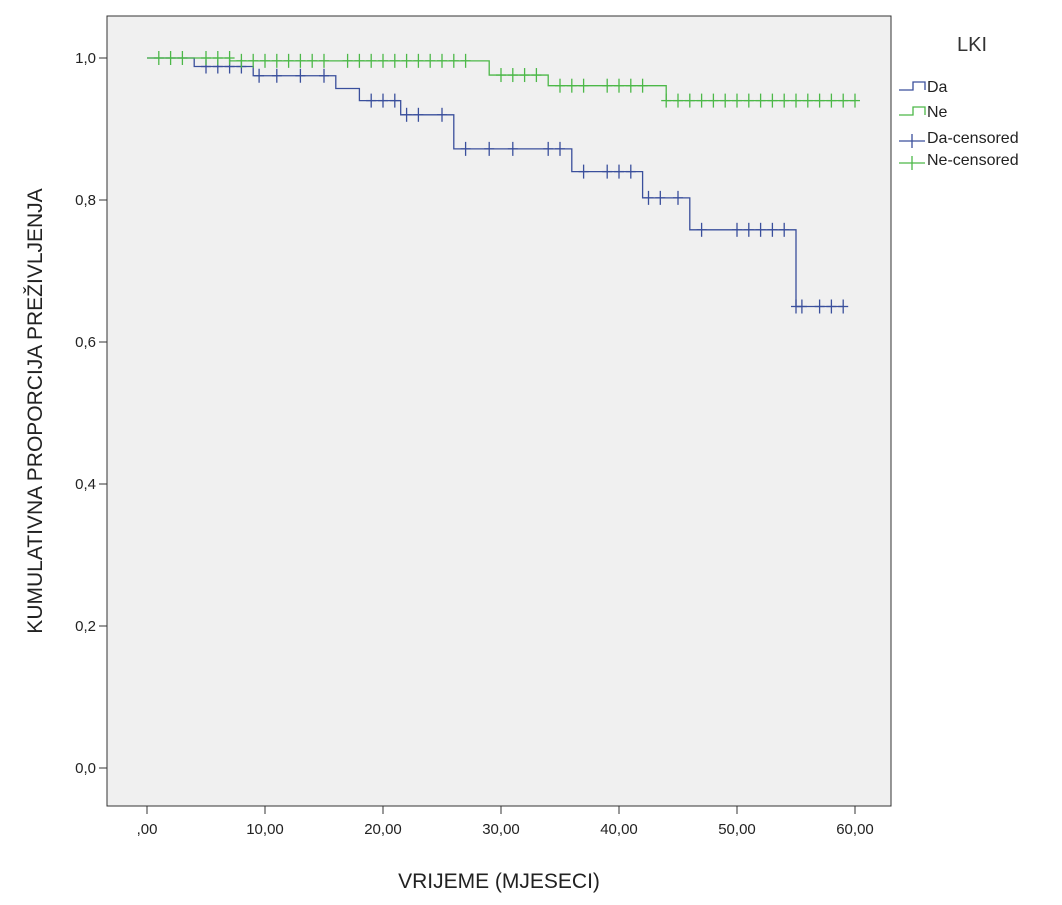 The image size is (1062, 905). What do you see at coordinates (737, 829) in the screenshot?
I see `x-tick-label: 50,00` at bounding box center [737, 829].